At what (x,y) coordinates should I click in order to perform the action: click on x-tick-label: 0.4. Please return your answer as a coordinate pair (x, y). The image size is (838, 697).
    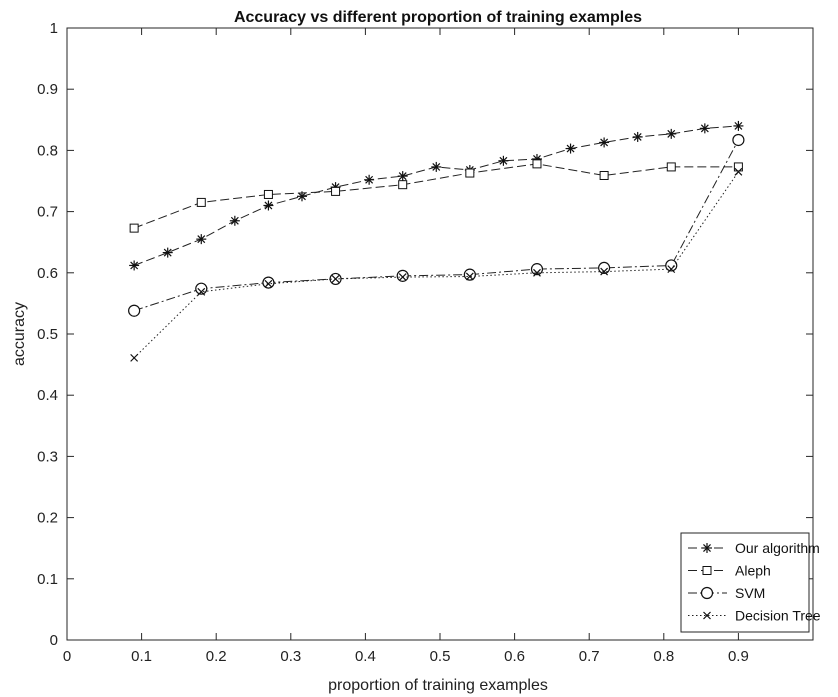
    Looking at the image, I should click on (365, 656).